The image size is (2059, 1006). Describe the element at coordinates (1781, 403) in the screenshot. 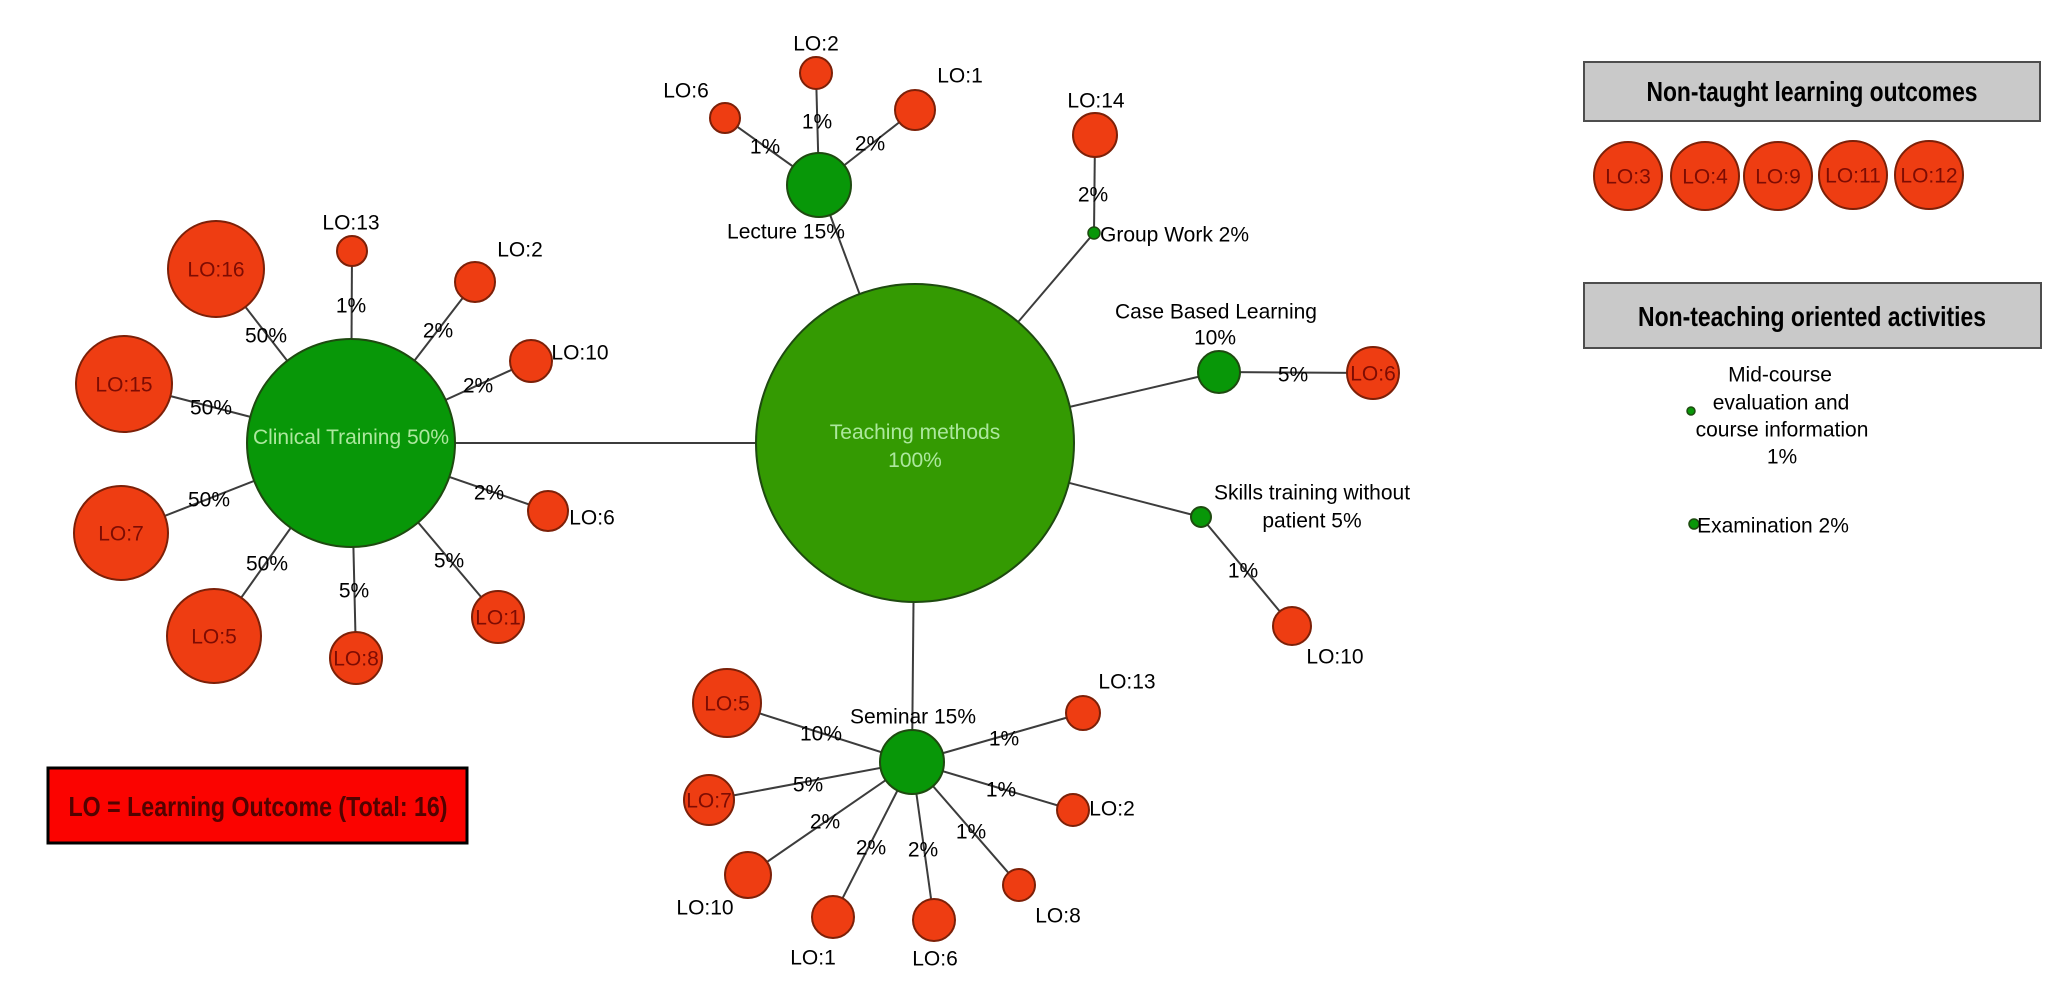

I see `svg-text: evaluation and` at that location.